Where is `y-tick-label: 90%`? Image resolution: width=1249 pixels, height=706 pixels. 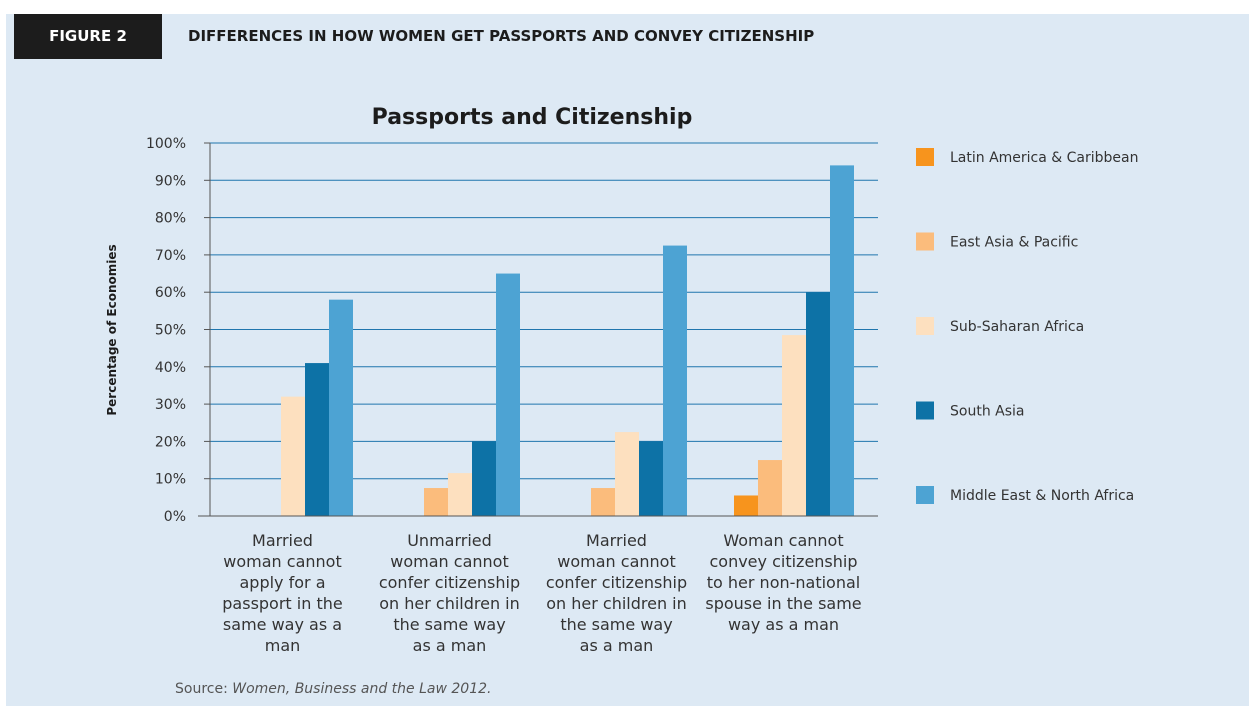
y-tick-label: 90% is located at coordinates (170, 181).